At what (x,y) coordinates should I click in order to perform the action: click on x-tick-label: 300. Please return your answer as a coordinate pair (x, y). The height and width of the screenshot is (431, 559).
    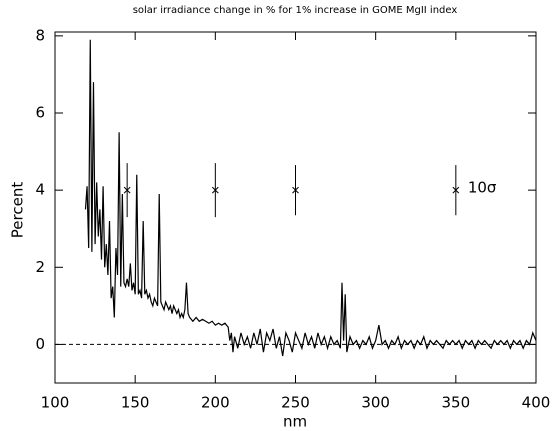
    Looking at the image, I should click on (375, 403).